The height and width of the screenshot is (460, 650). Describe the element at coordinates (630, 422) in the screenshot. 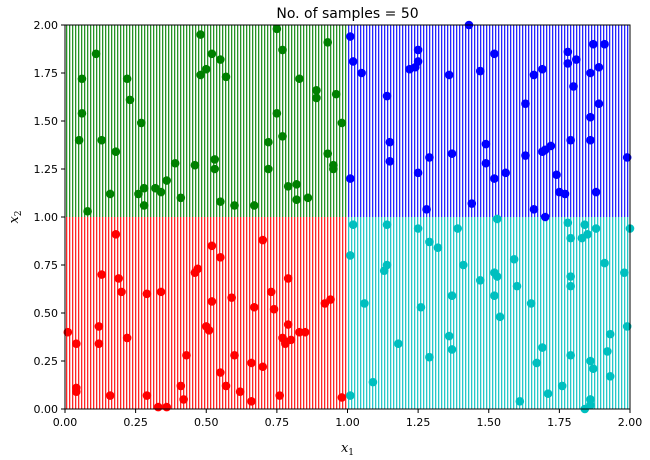

I see `x-tick-label: 2.00` at that location.